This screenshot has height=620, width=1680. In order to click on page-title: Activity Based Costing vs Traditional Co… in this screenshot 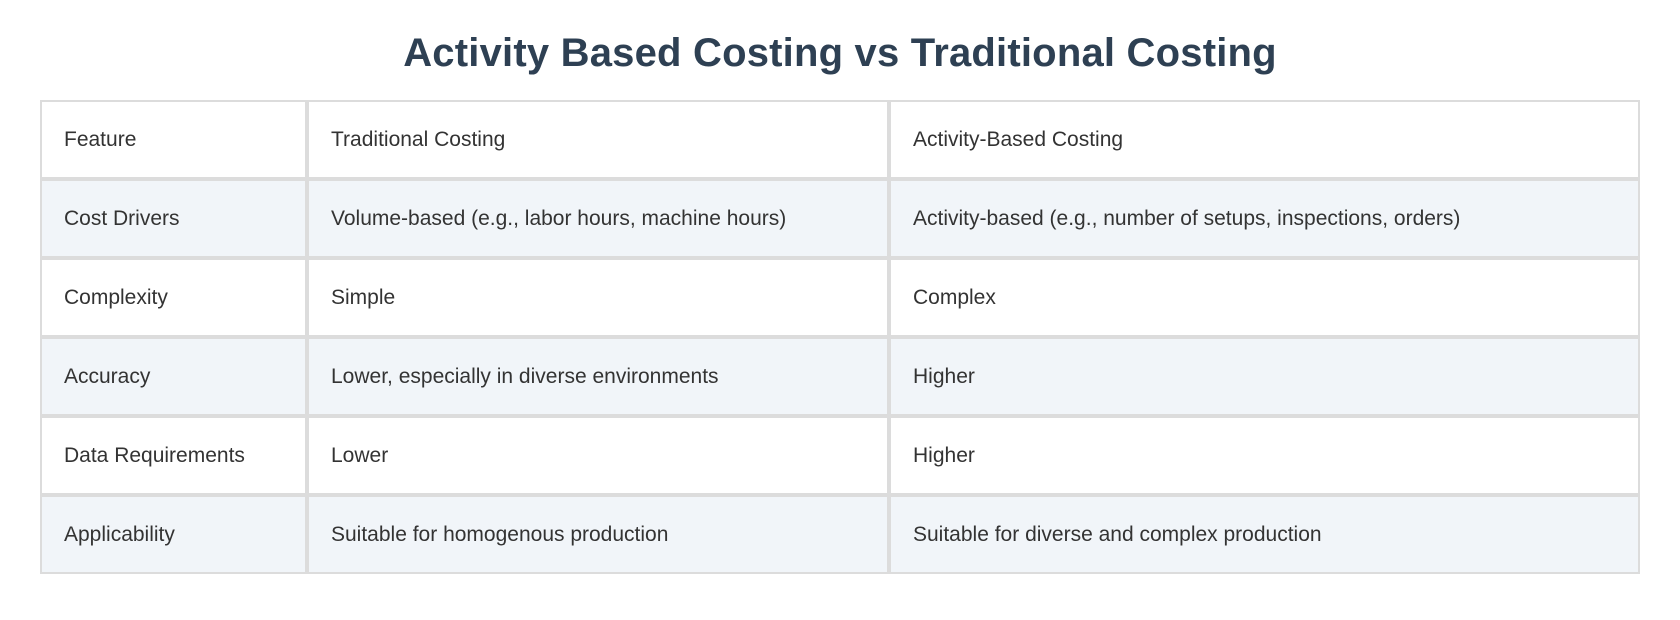, I will do `click(840, 53)`.